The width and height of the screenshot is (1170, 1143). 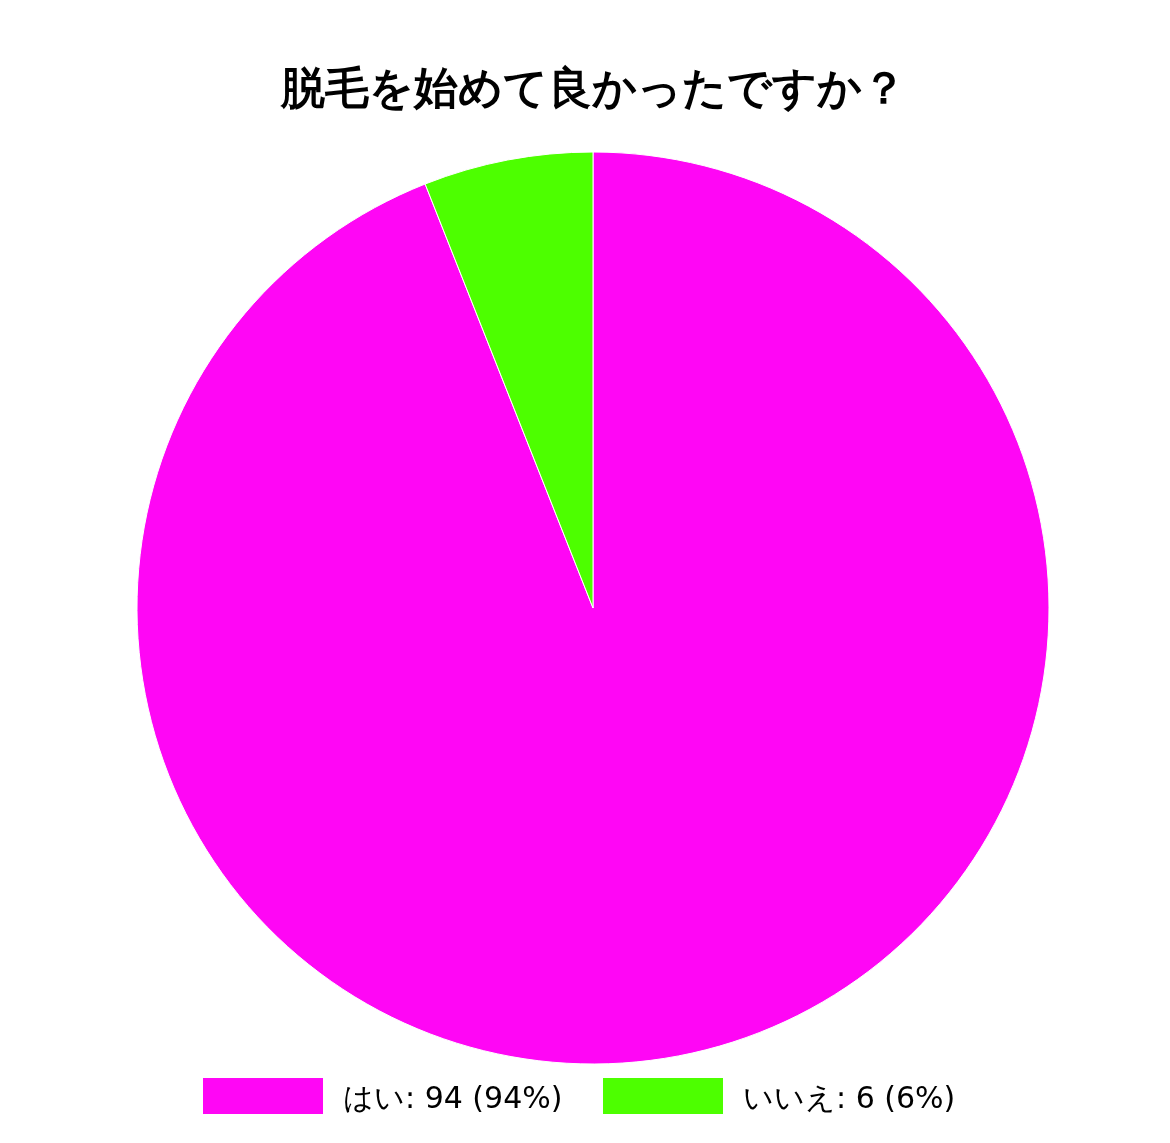 I want to click on legend-label: いいえ: 6 (6%), so click(x=849, y=1097).